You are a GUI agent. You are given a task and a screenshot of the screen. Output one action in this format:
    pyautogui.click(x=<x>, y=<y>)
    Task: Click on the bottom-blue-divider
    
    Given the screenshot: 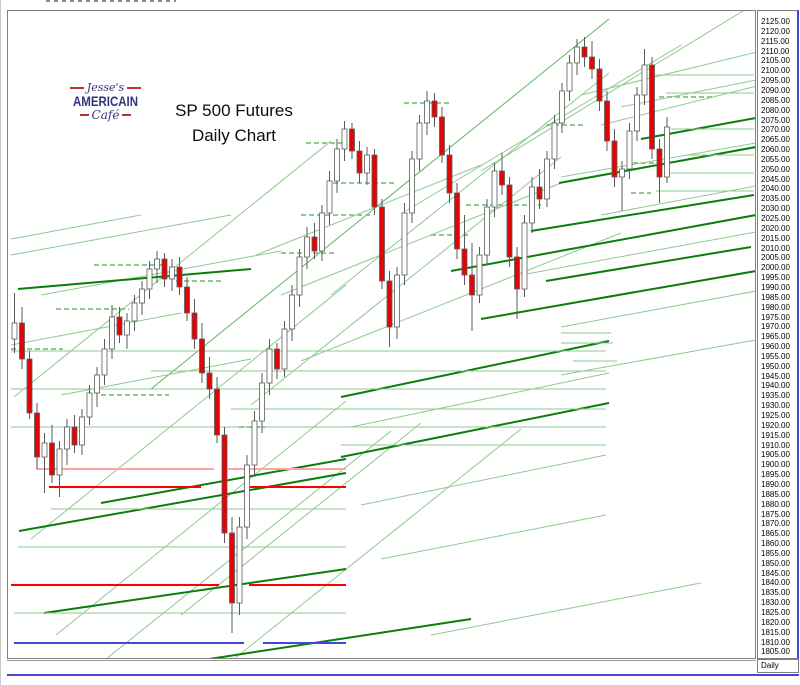 What is the action you would take?
    pyautogui.click(x=403, y=675)
    